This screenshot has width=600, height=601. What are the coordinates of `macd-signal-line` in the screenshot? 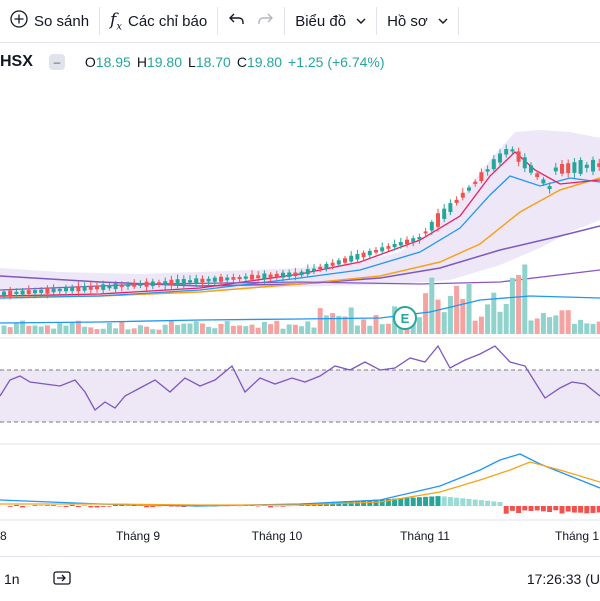 It's located at (300, 483).